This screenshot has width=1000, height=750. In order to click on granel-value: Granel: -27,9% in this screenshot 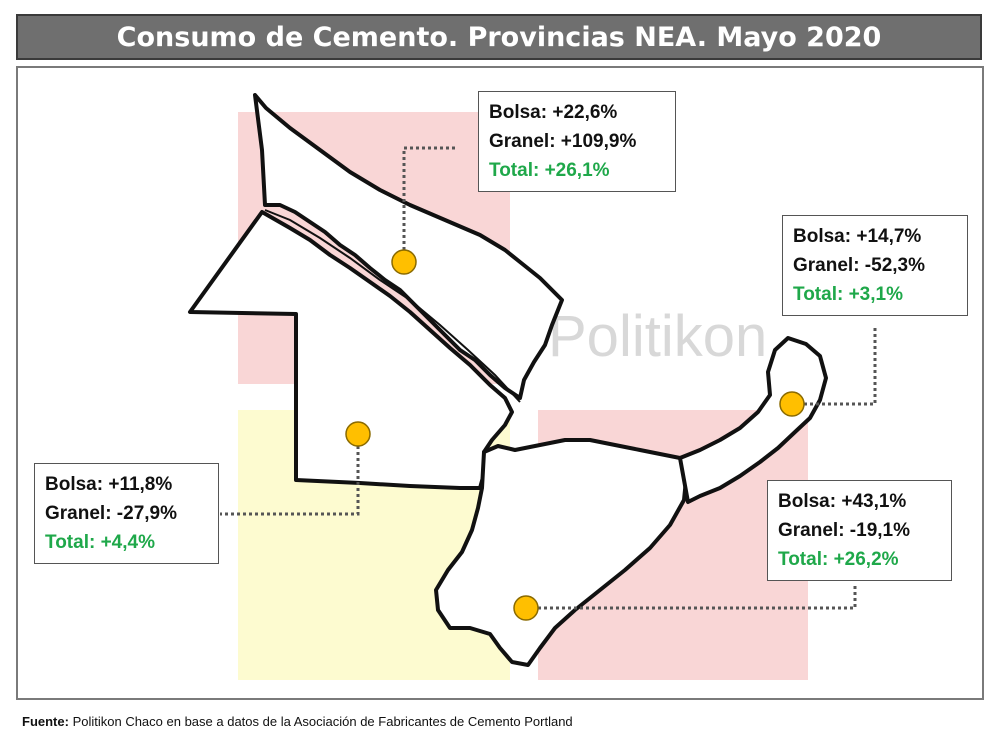, I will do `click(111, 513)`.